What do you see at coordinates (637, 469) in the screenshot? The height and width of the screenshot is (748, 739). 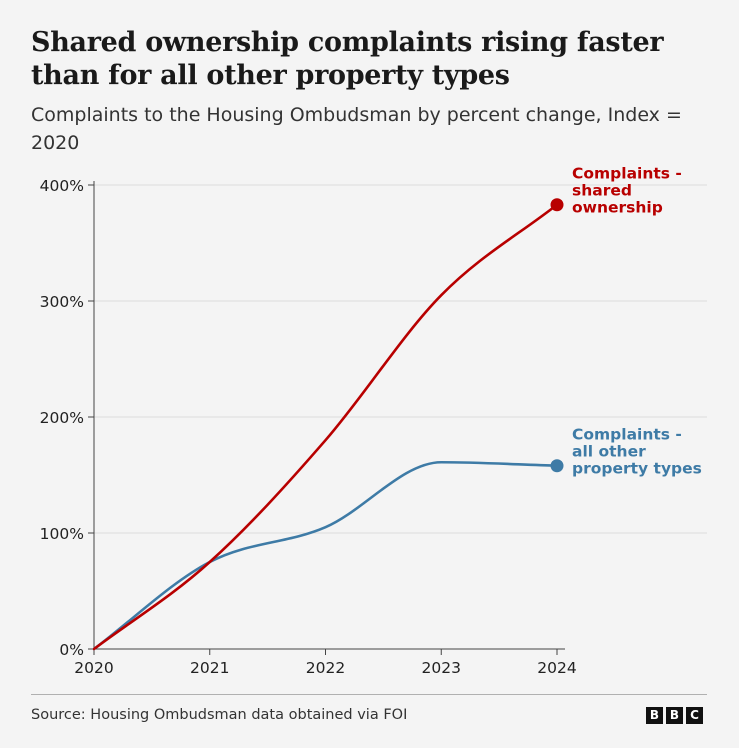 I see `series-label-line: property types` at bounding box center [637, 469].